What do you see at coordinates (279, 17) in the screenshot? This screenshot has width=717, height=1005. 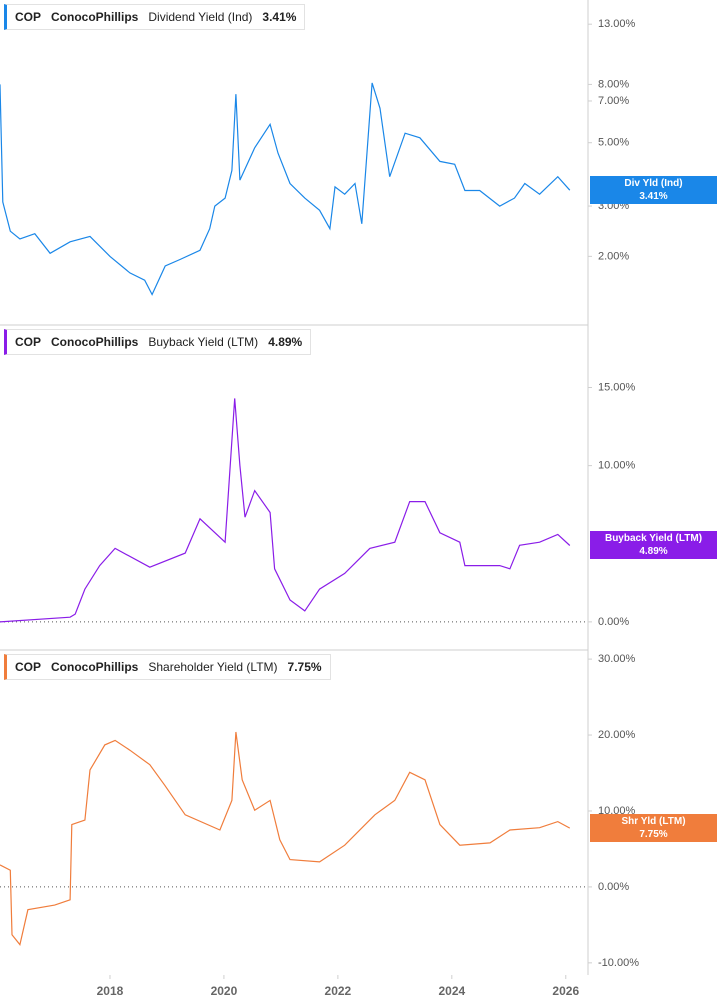 I see `current-value: 3.41%` at bounding box center [279, 17].